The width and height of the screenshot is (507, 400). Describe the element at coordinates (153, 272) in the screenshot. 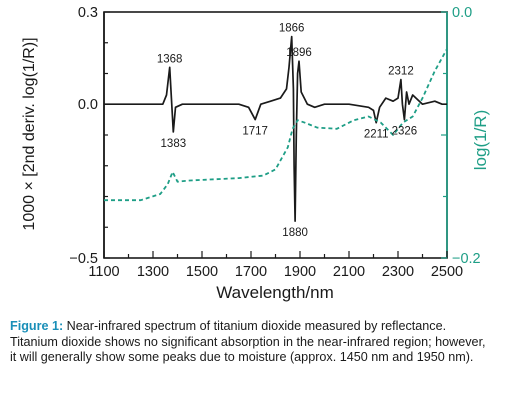

I see `x-tick-label: 1300` at that location.